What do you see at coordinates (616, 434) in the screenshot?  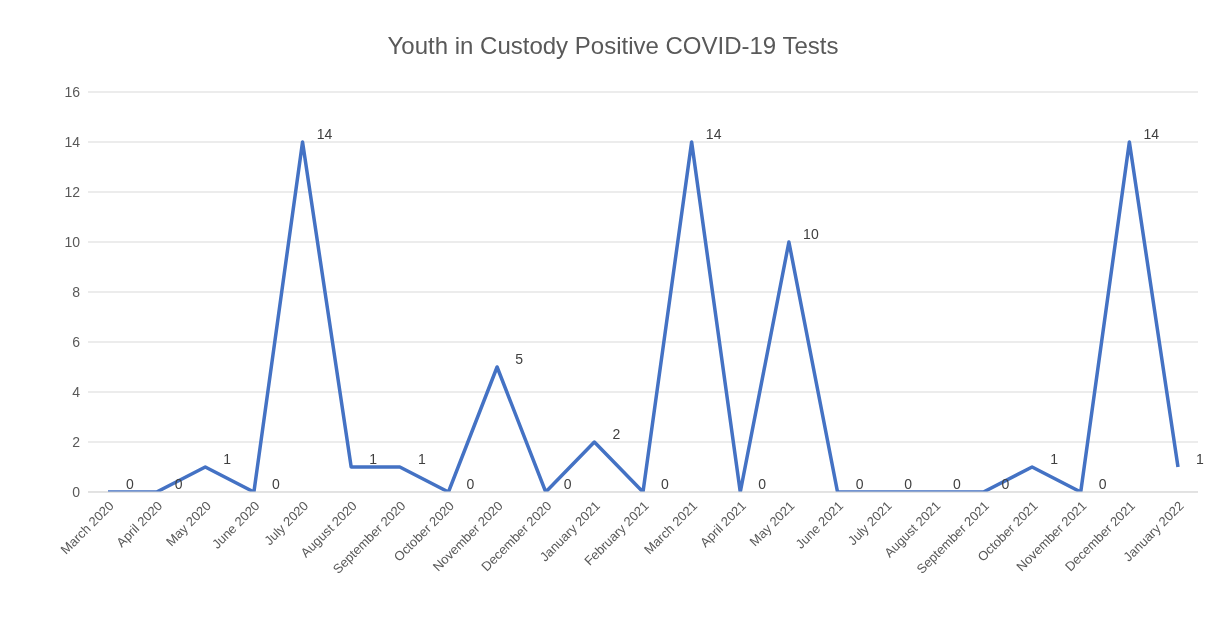 I see `data-label: 2` at bounding box center [616, 434].